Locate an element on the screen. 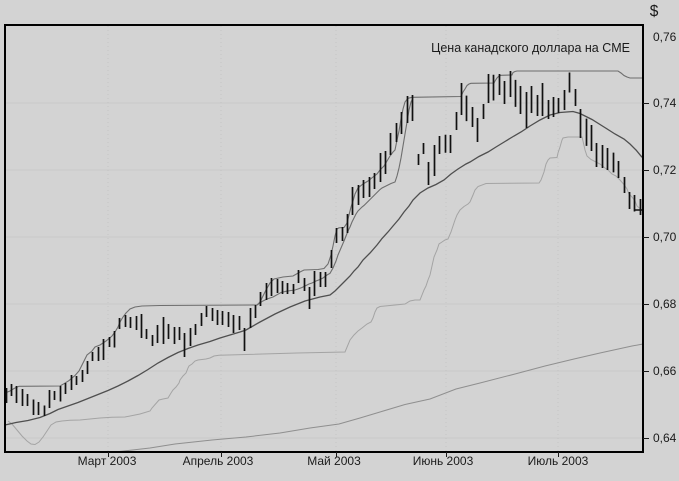 The width and height of the screenshot is (679, 481). svg-text: Цена канадского доллара на CME is located at coordinates (530, 48).